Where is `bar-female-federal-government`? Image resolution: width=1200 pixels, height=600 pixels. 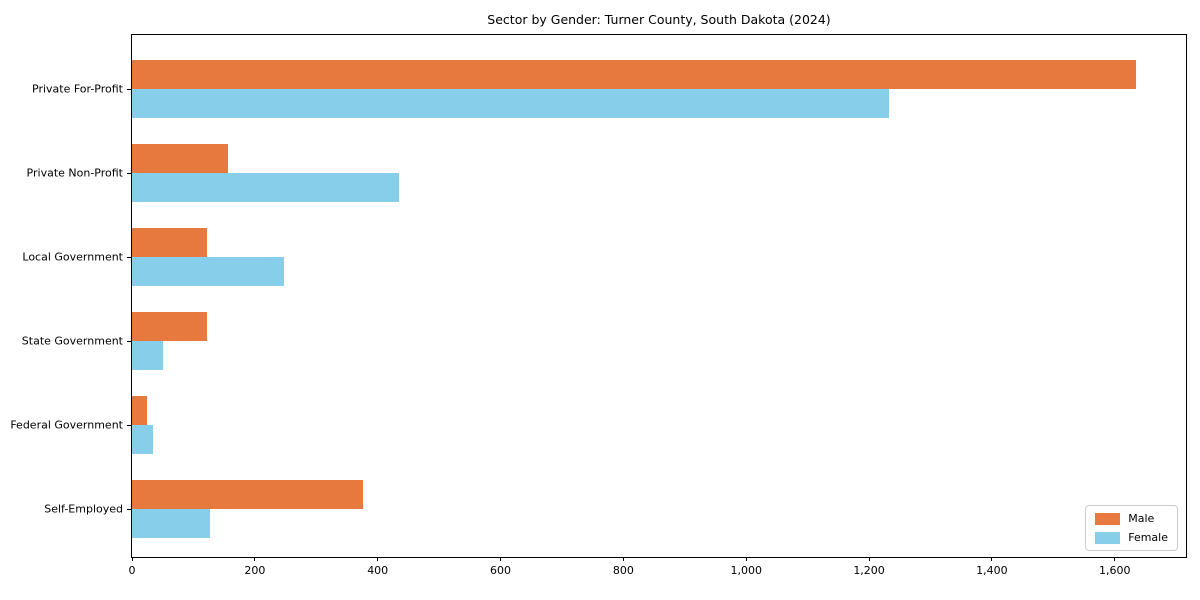 bar-female-federal-government is located at coordinates (142, 439).